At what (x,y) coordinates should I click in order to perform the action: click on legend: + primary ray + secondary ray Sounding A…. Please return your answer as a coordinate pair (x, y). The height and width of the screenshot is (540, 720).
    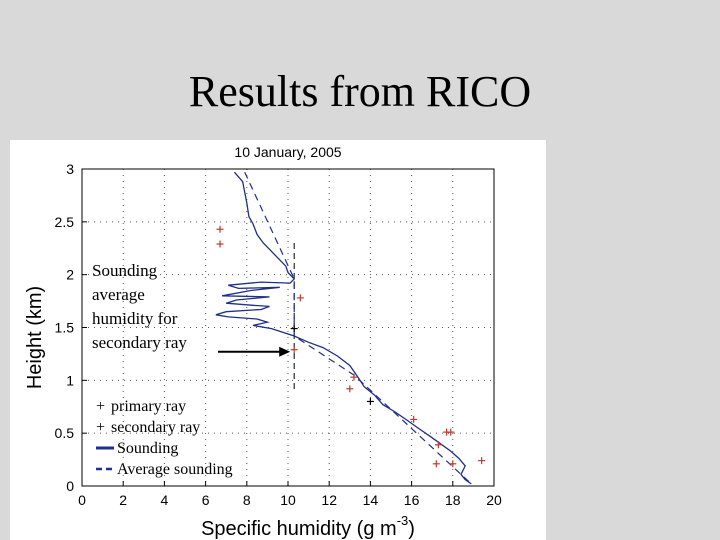
    Looking at the image, I should click on (164, 438).